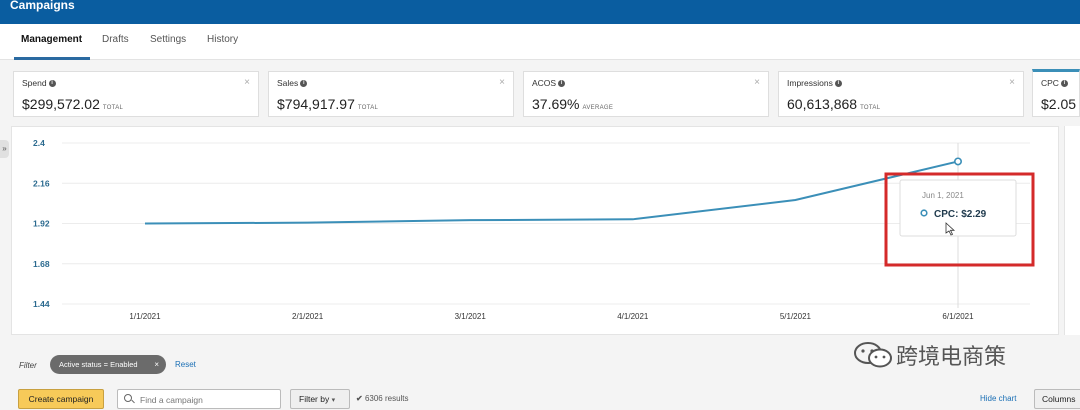 This screenshot has height=410, width=1080. Describe the element at coordinates (359, 398) in the screenshot. I see `check-icon: ✔` at that location.